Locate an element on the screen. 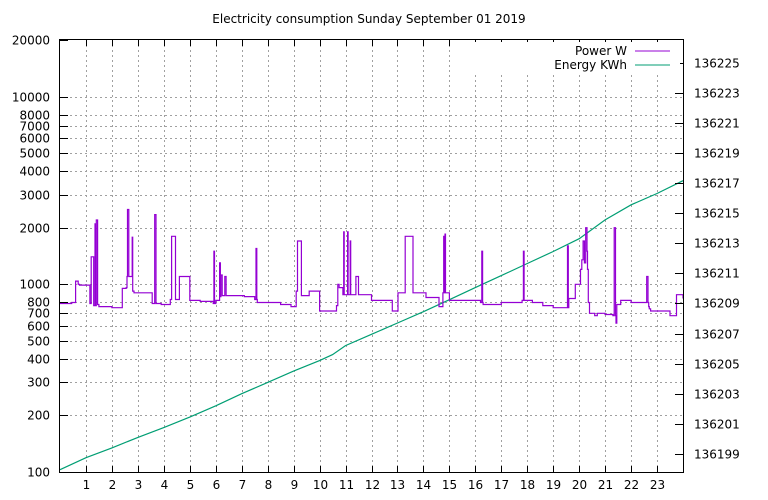  y2-tick-label: 136217 is located at coordinates (717, 184).